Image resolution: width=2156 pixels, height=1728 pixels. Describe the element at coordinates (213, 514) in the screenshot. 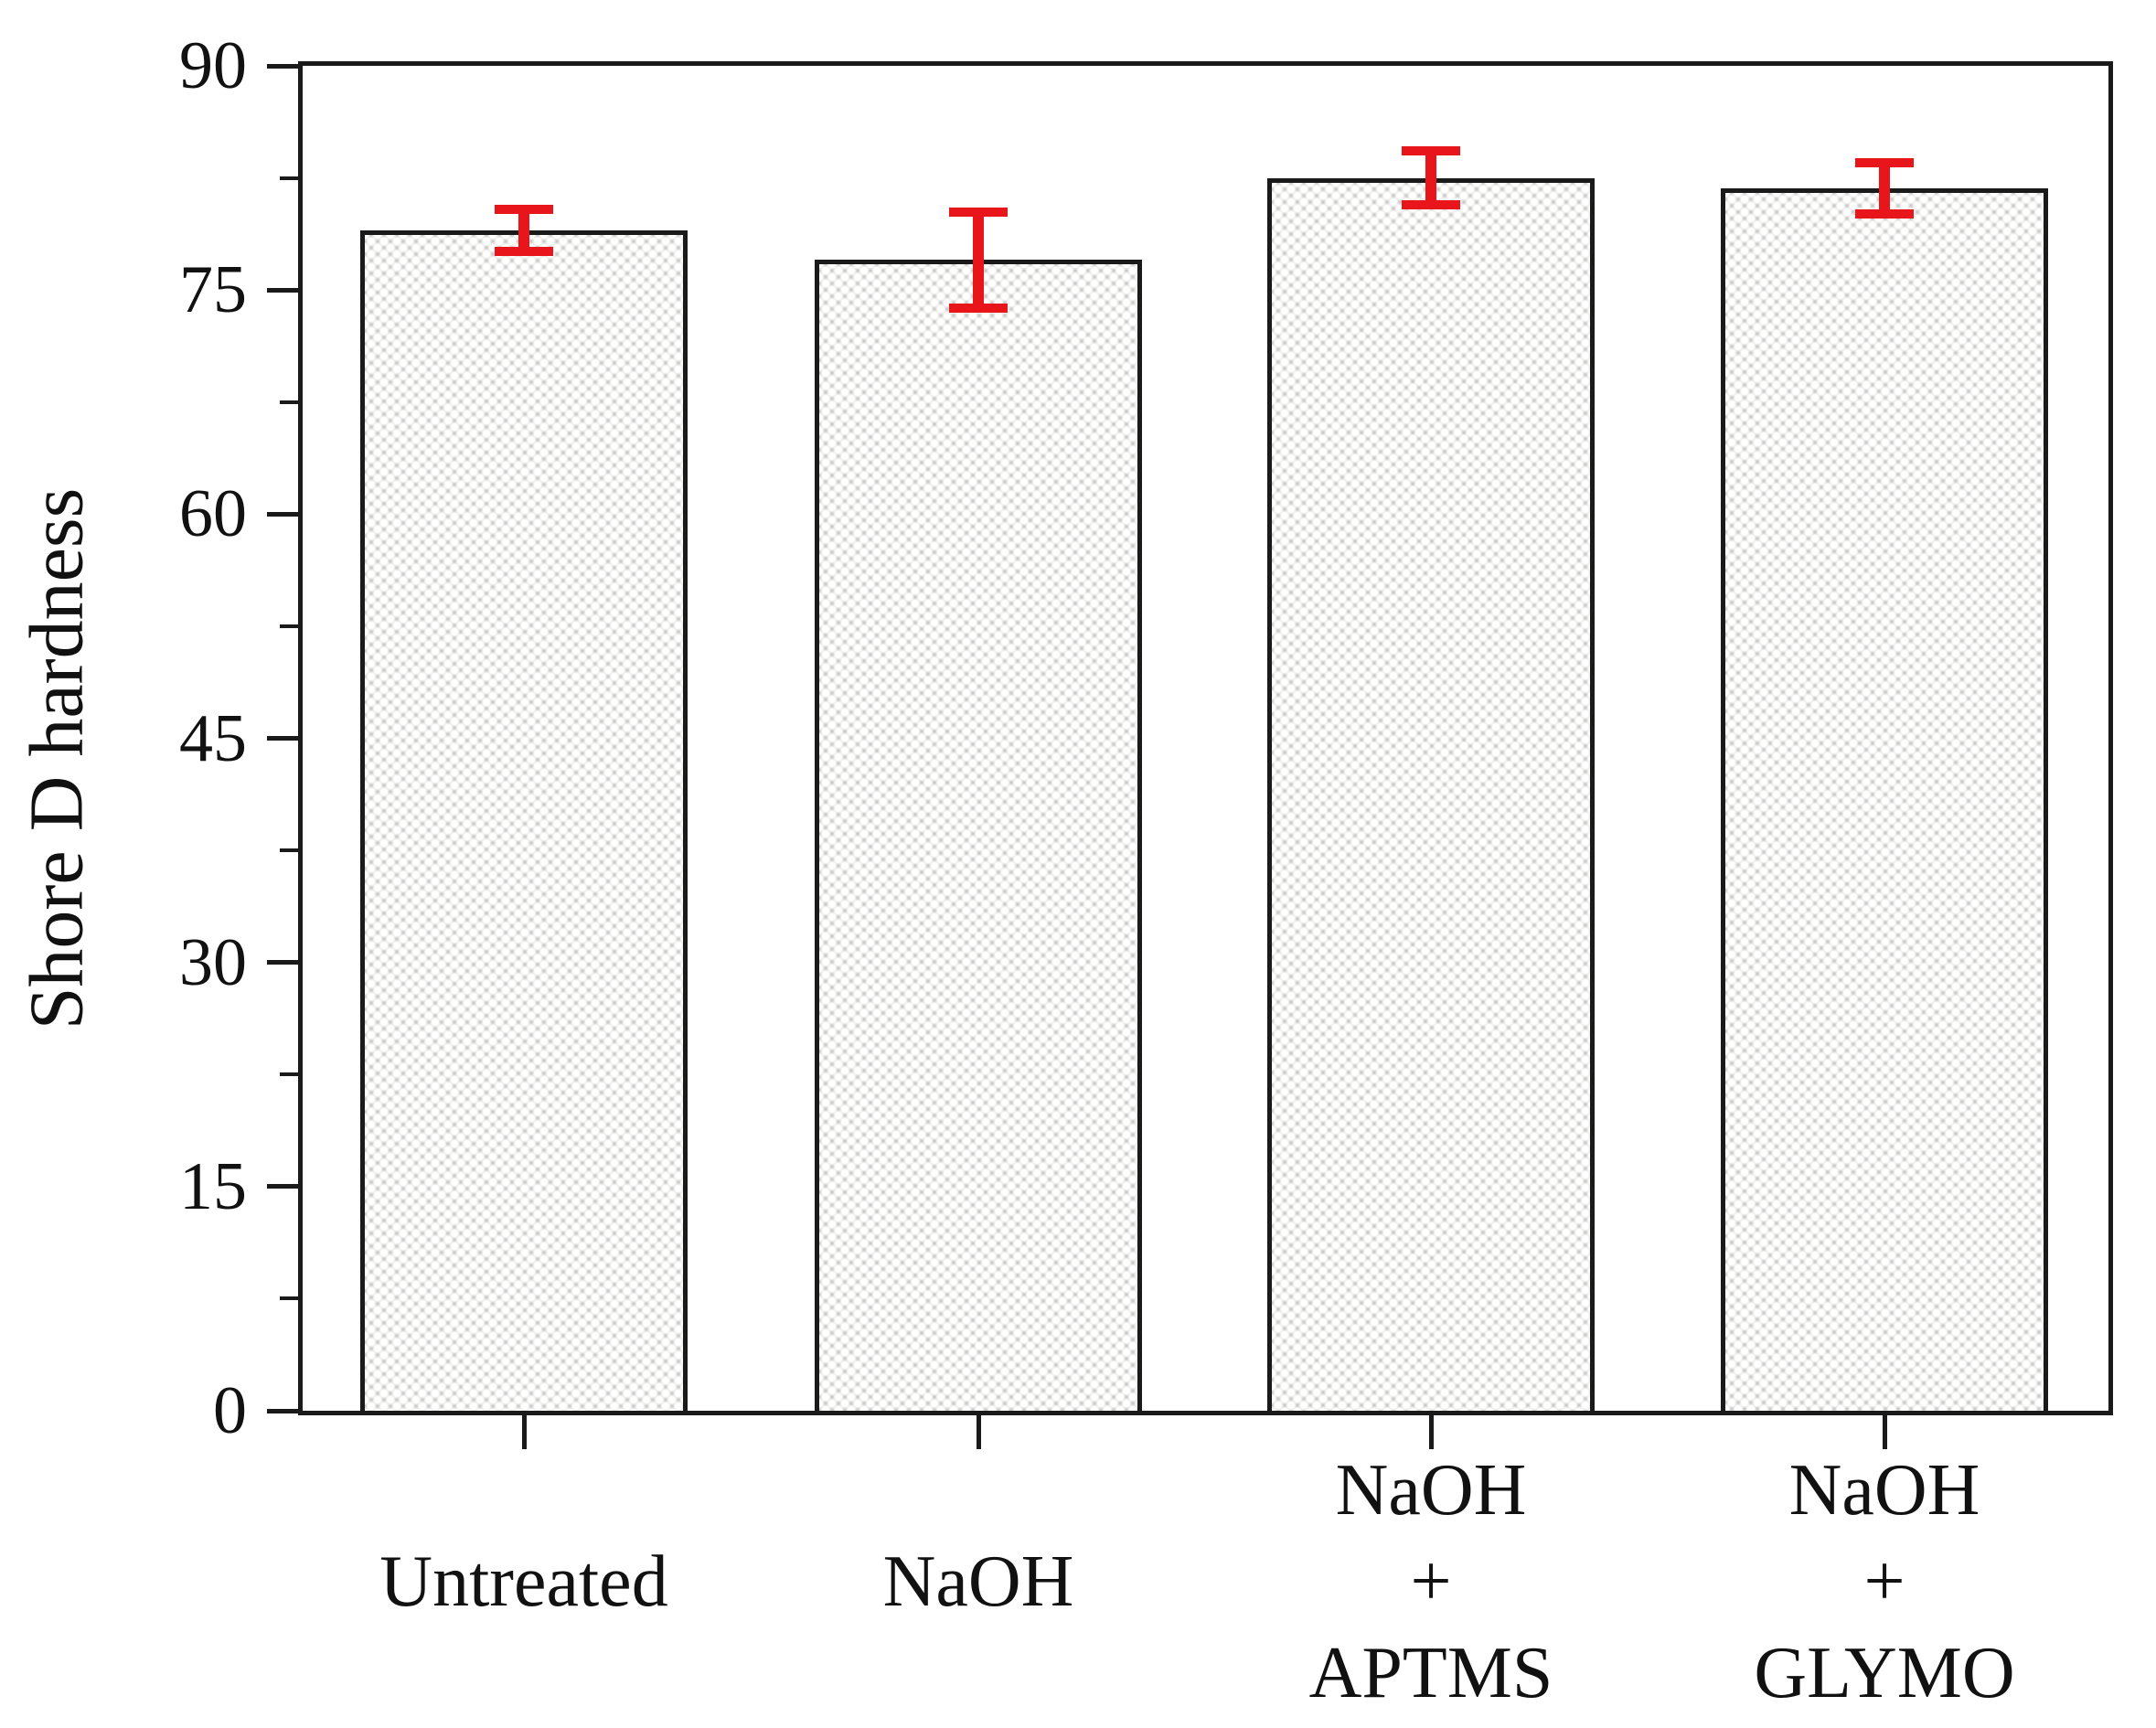

I see `y-tick-label-60: 60` at that location.